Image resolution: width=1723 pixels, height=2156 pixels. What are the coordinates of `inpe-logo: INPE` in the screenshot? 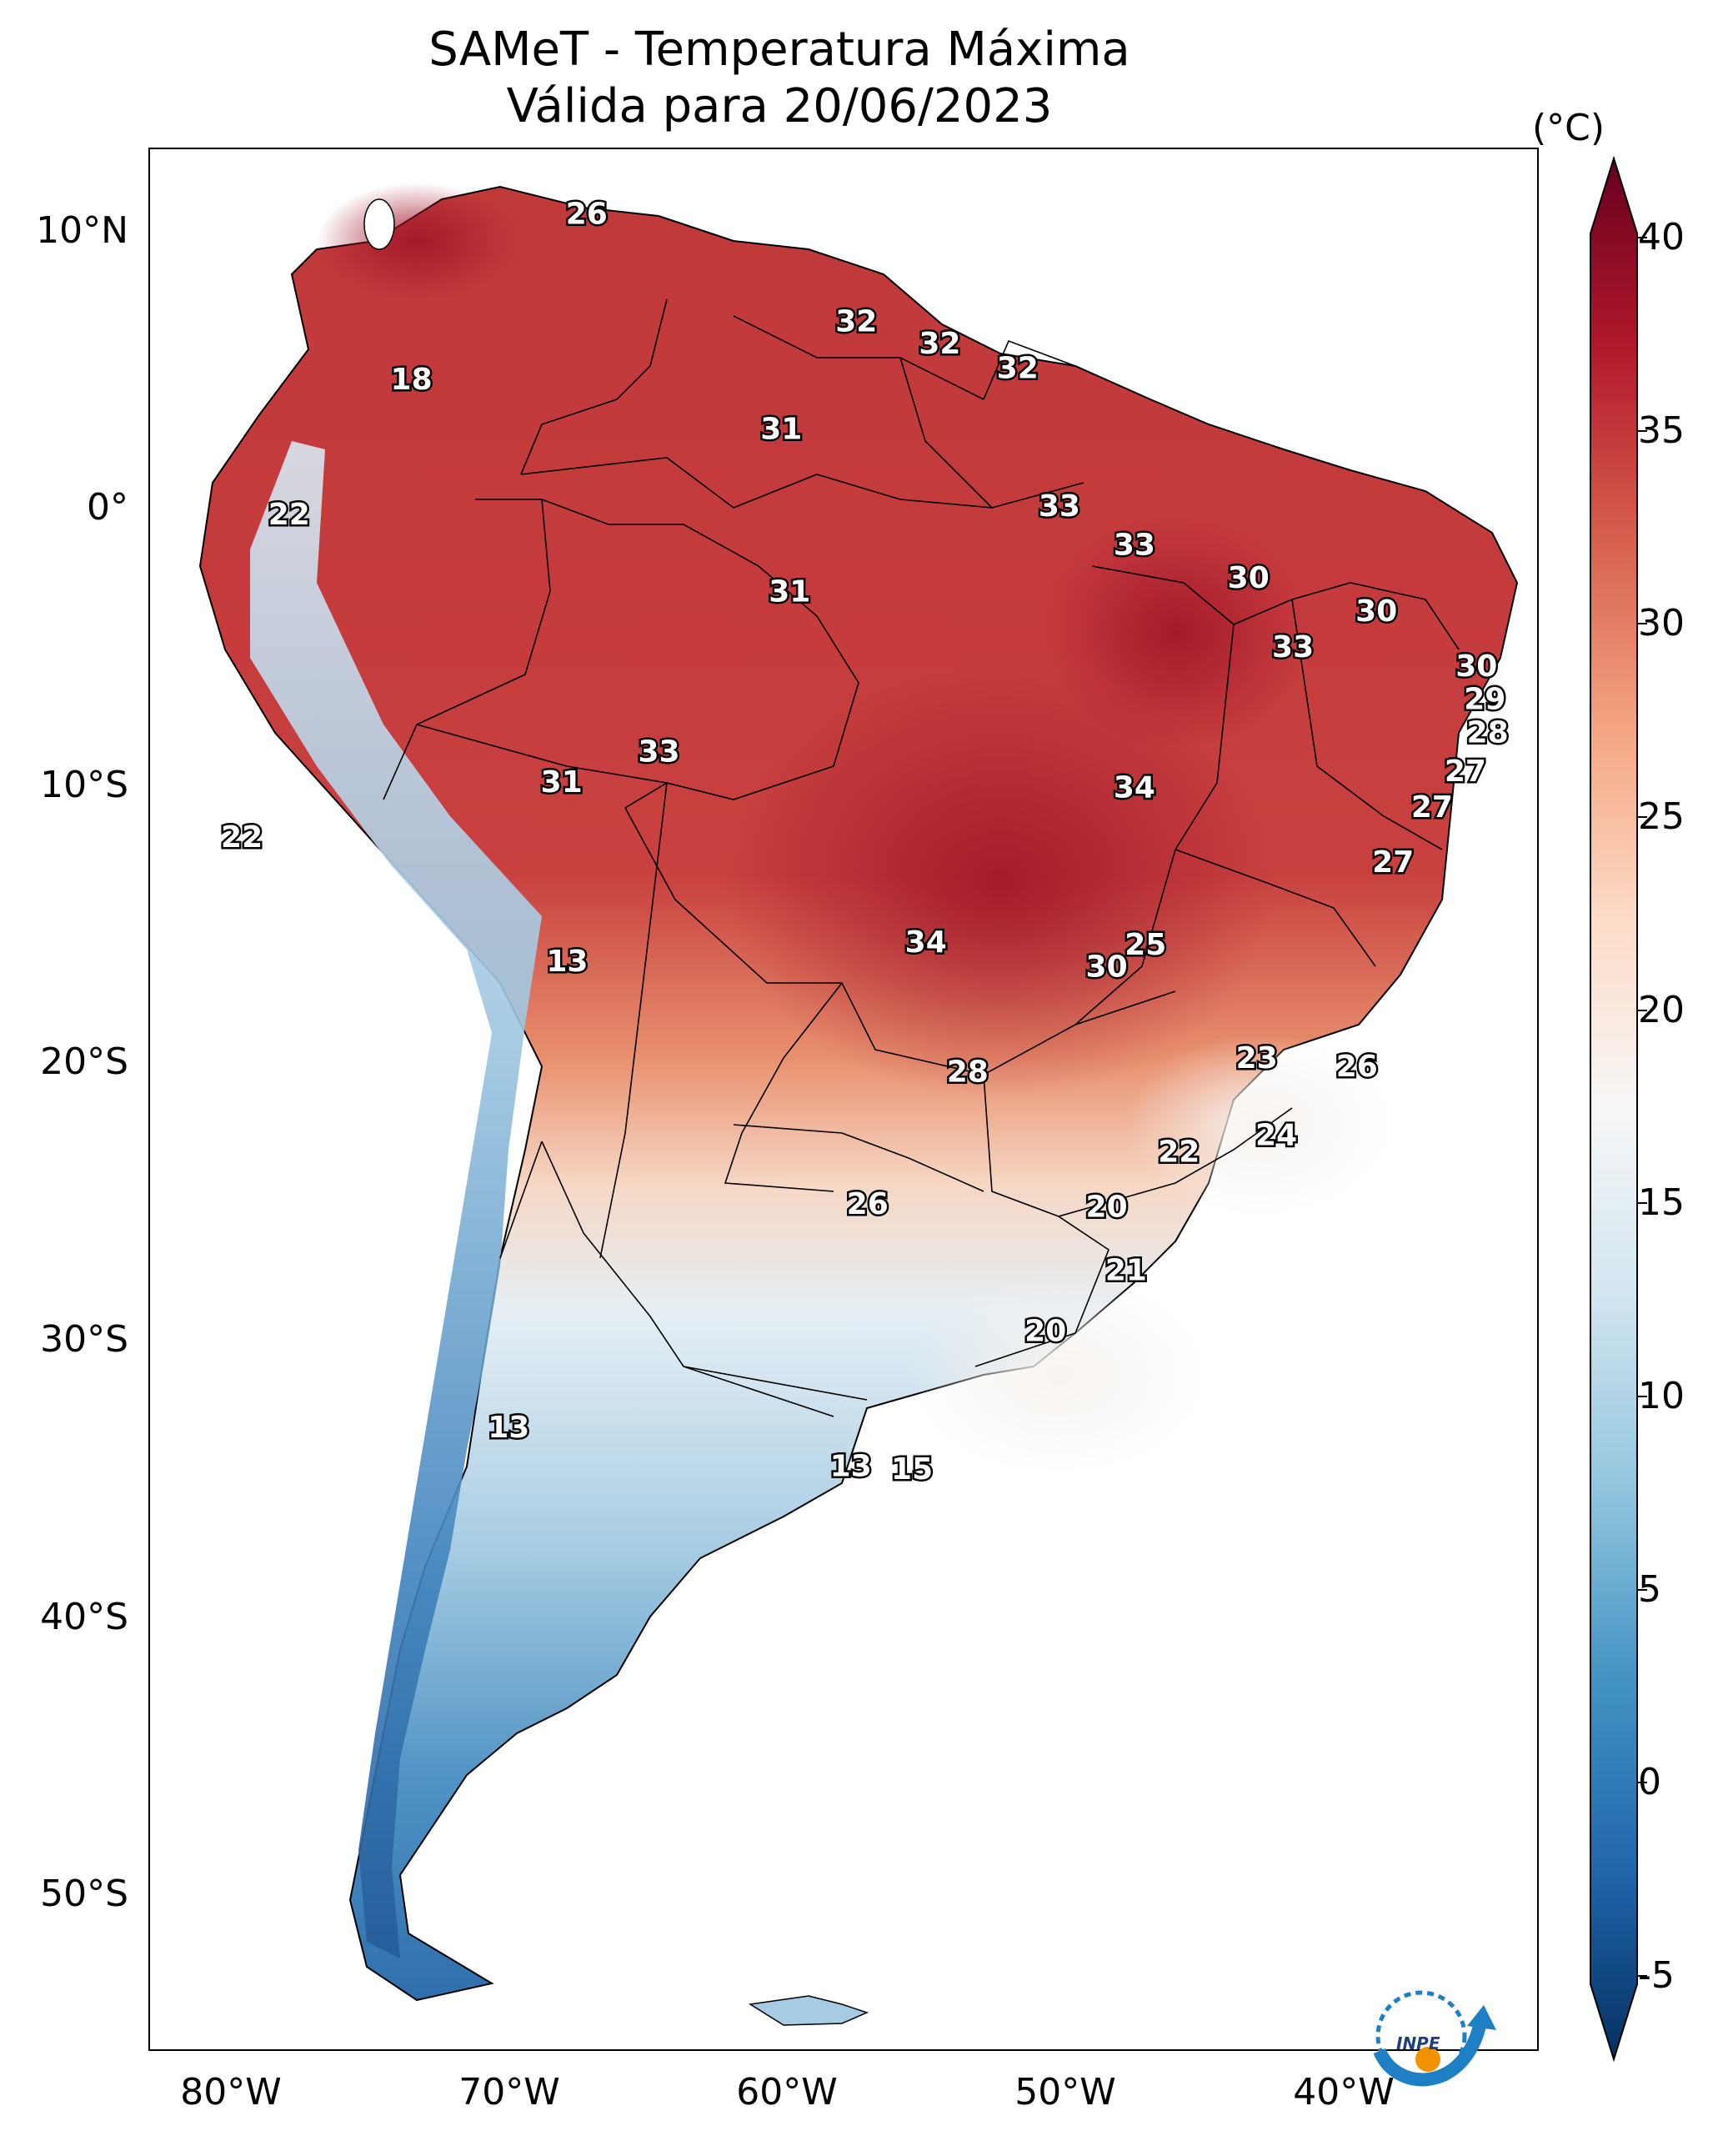 It's located at (1434, 2038).